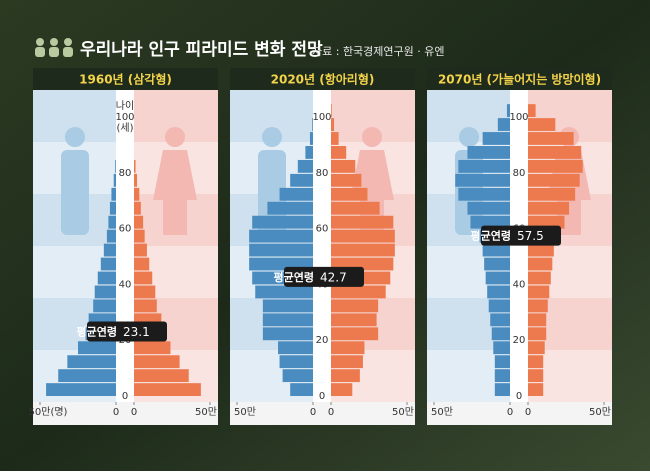  I want to click on mean-age-value: 23.1, so click(136, 332).